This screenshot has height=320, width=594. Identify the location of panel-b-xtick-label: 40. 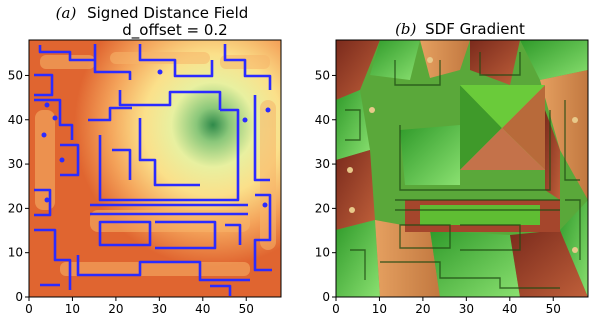
(509, 309).